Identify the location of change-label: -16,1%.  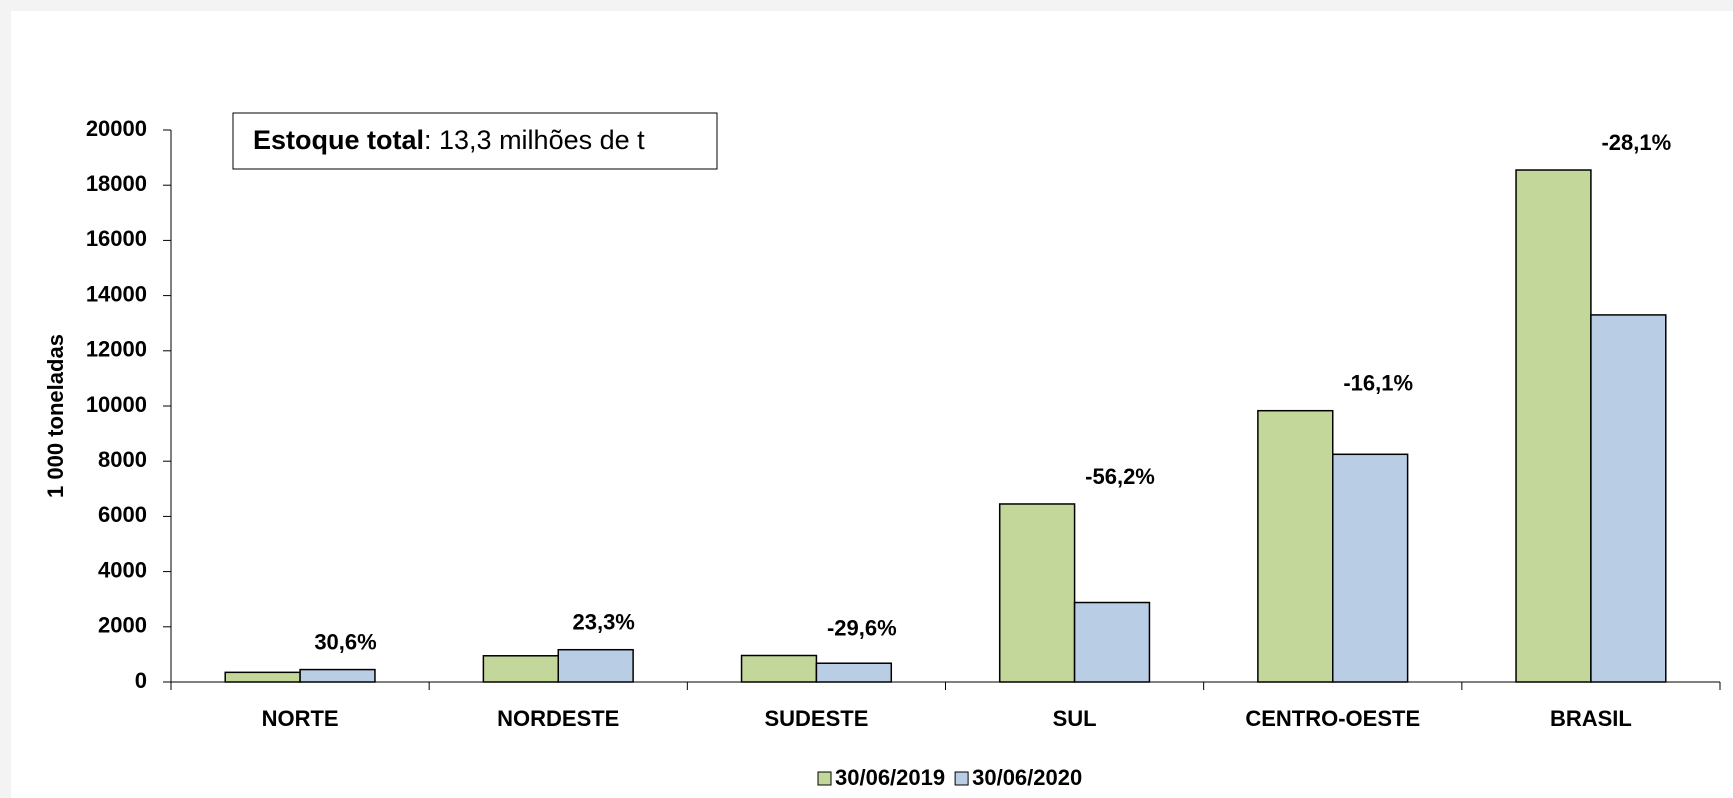
(1378, 383).